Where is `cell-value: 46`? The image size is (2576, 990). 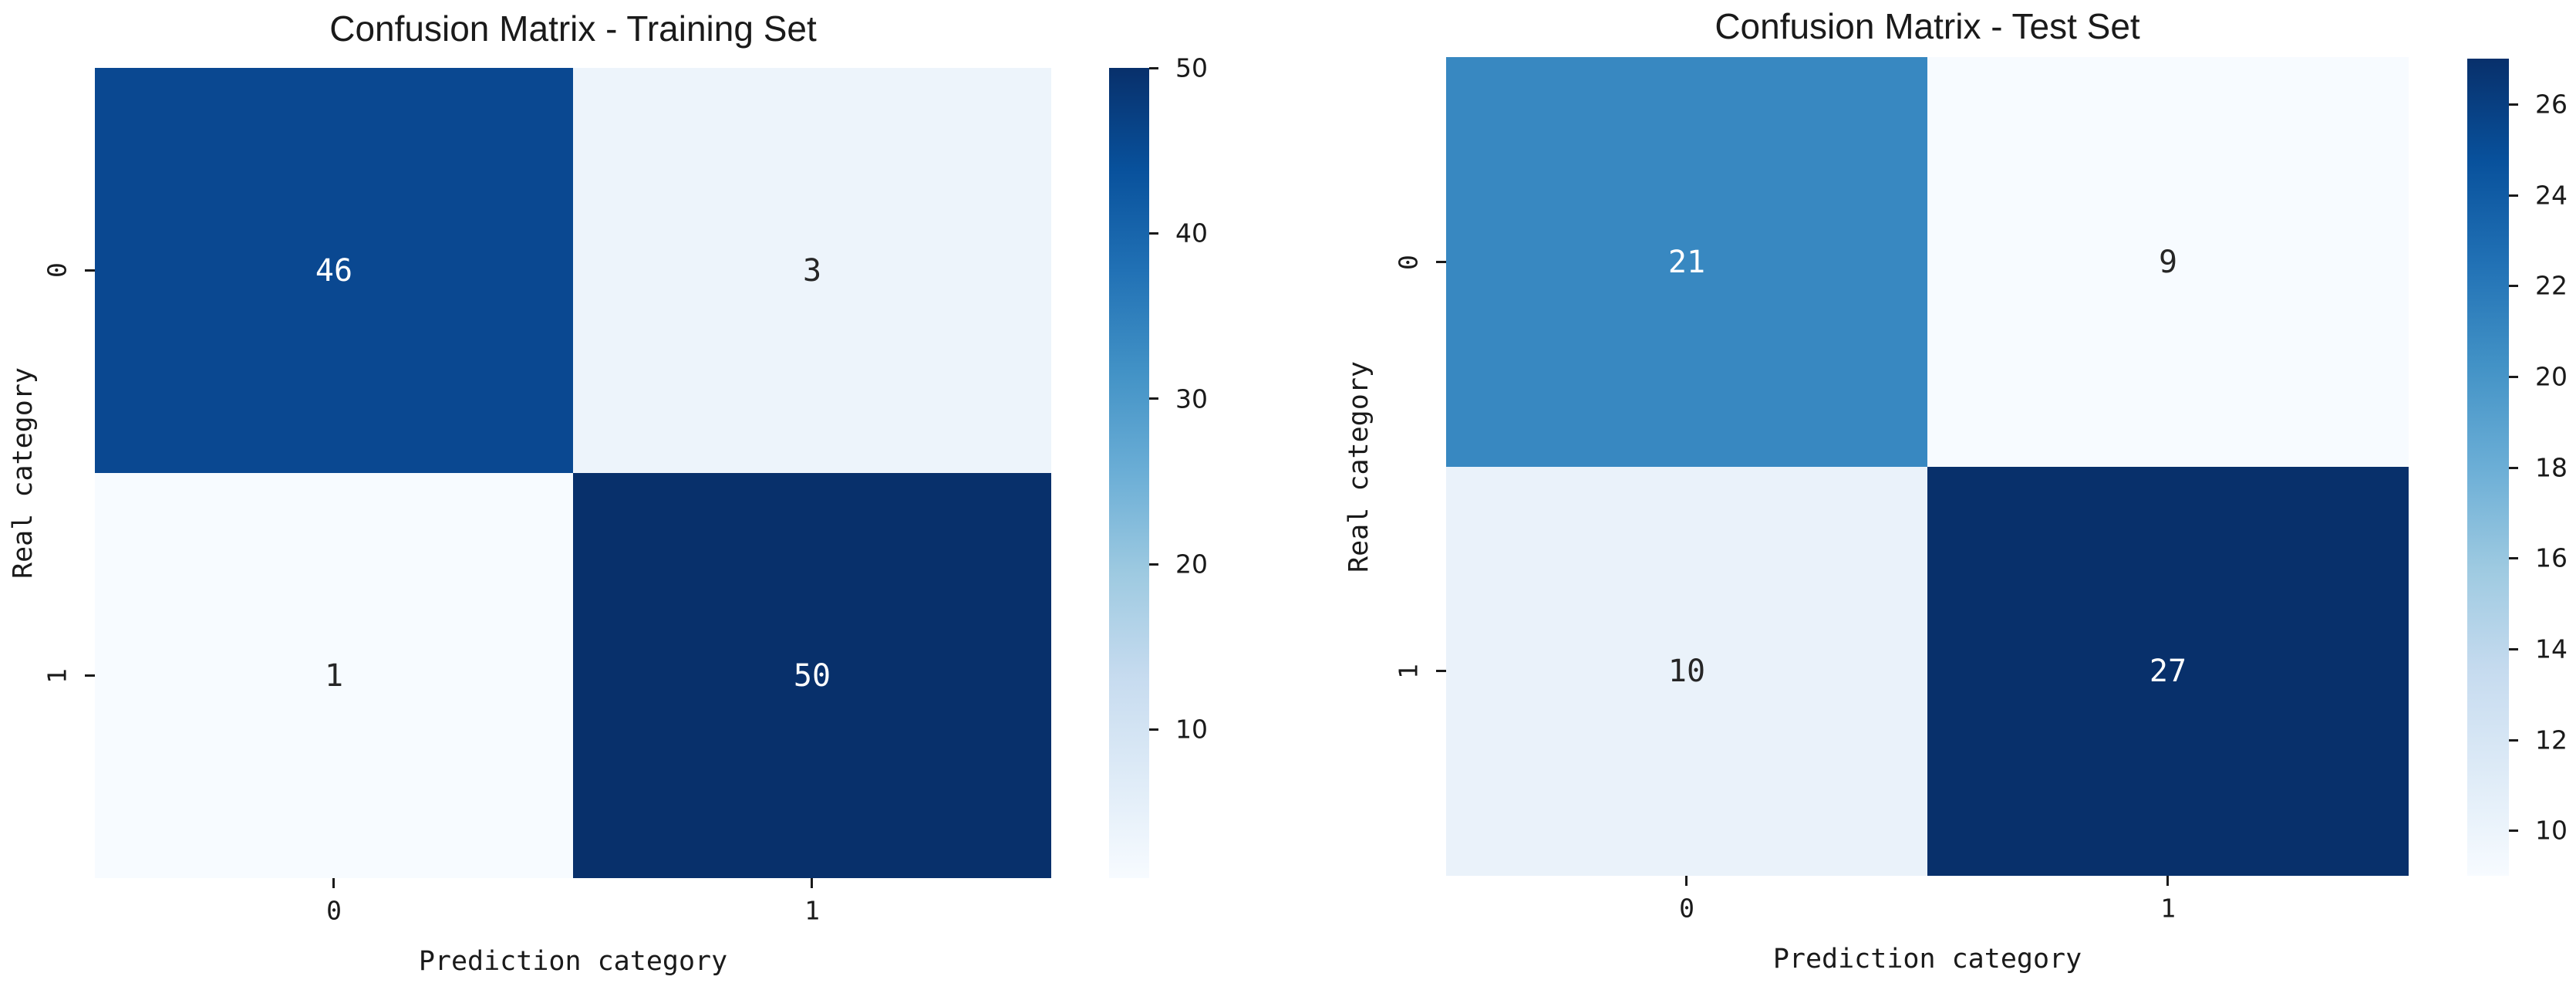 cell-value: 46 is located at coordinates (334, 270).